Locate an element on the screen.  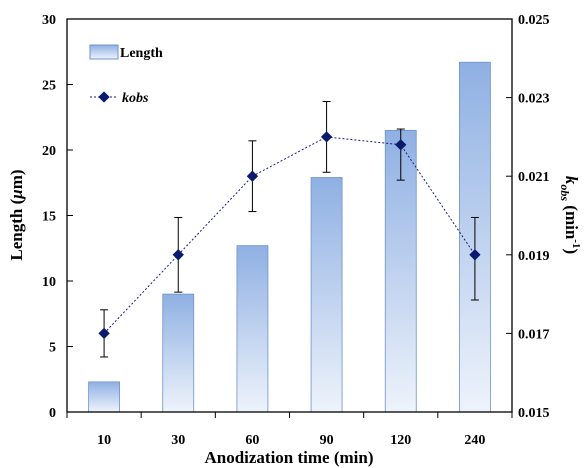
legend-length-label: Length is located at coordinates (141, 53).